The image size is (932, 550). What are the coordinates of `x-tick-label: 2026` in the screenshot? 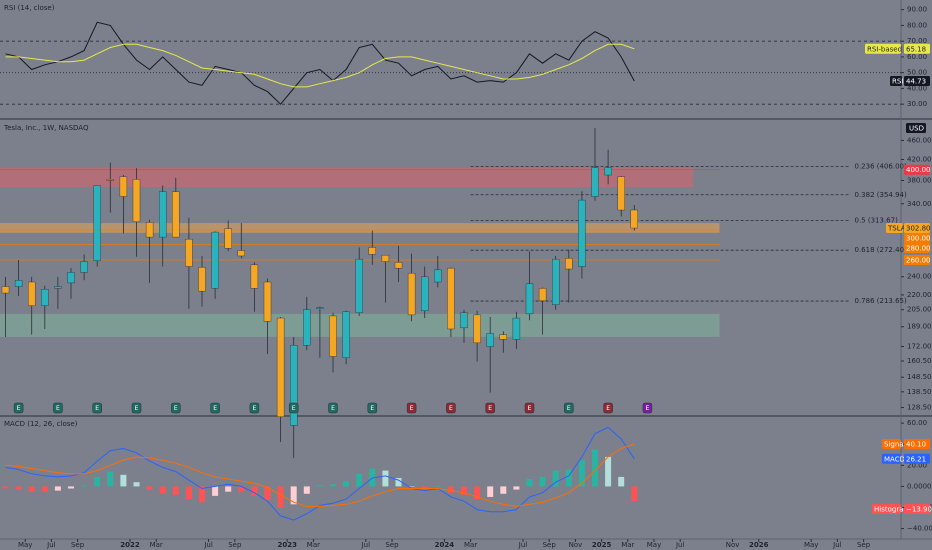 It's located at (759, 545).